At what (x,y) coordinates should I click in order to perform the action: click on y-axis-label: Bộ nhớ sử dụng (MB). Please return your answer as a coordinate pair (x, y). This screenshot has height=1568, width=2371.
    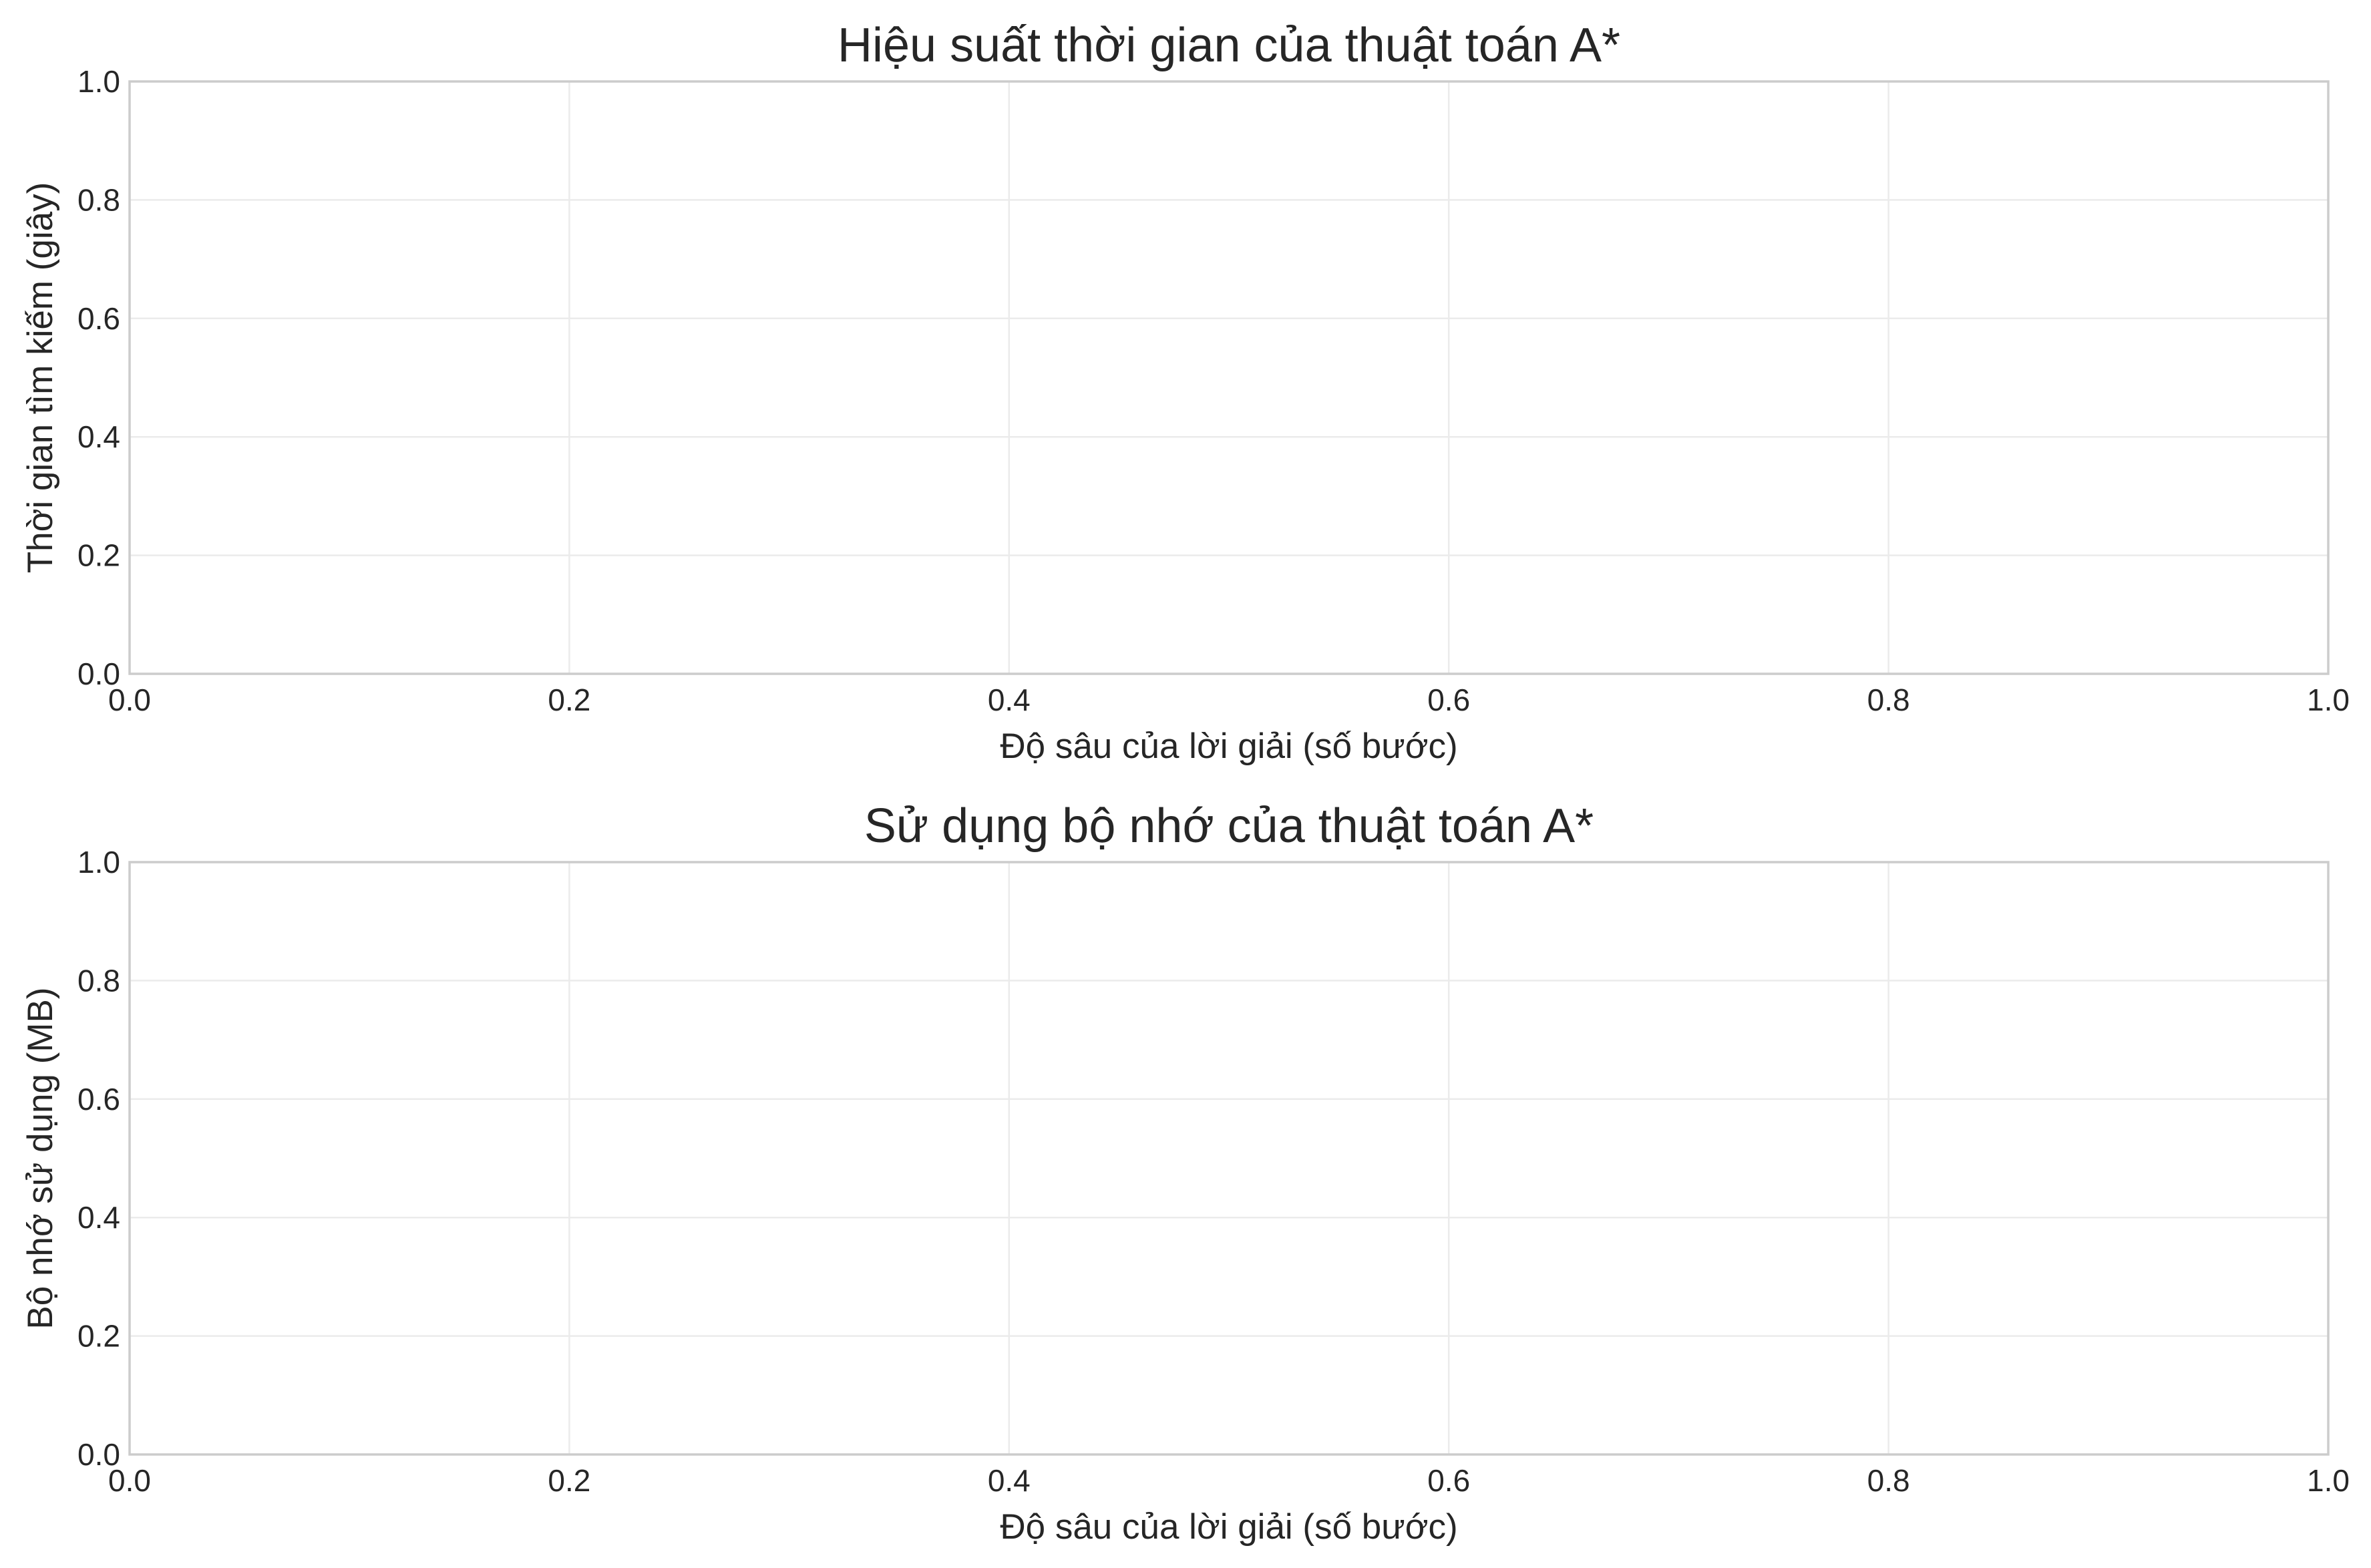
    Looking at the image, I should click on (40, 1158).